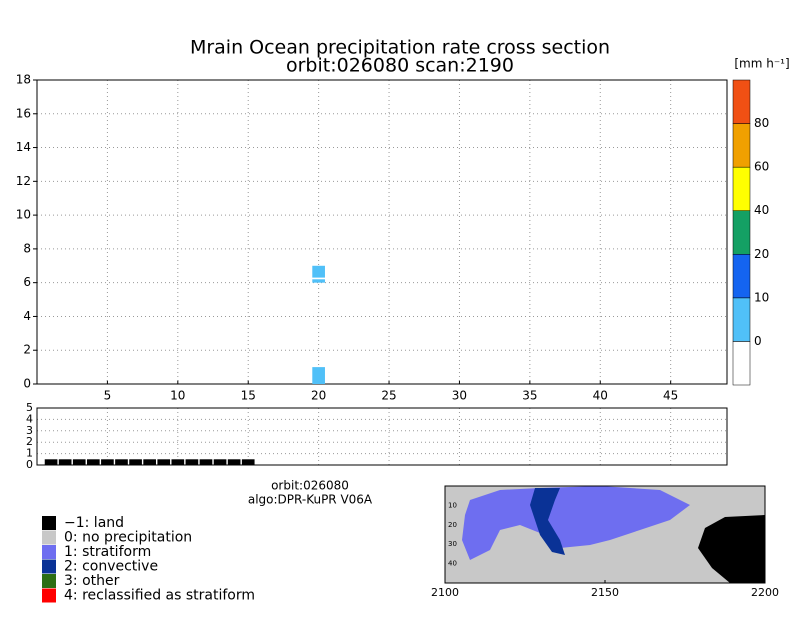 This screenshot has width=800, height=618. Describe the element at coordinates (605, 592) in the screenshot. I see `map-x-tick-label: 2150` at that location.